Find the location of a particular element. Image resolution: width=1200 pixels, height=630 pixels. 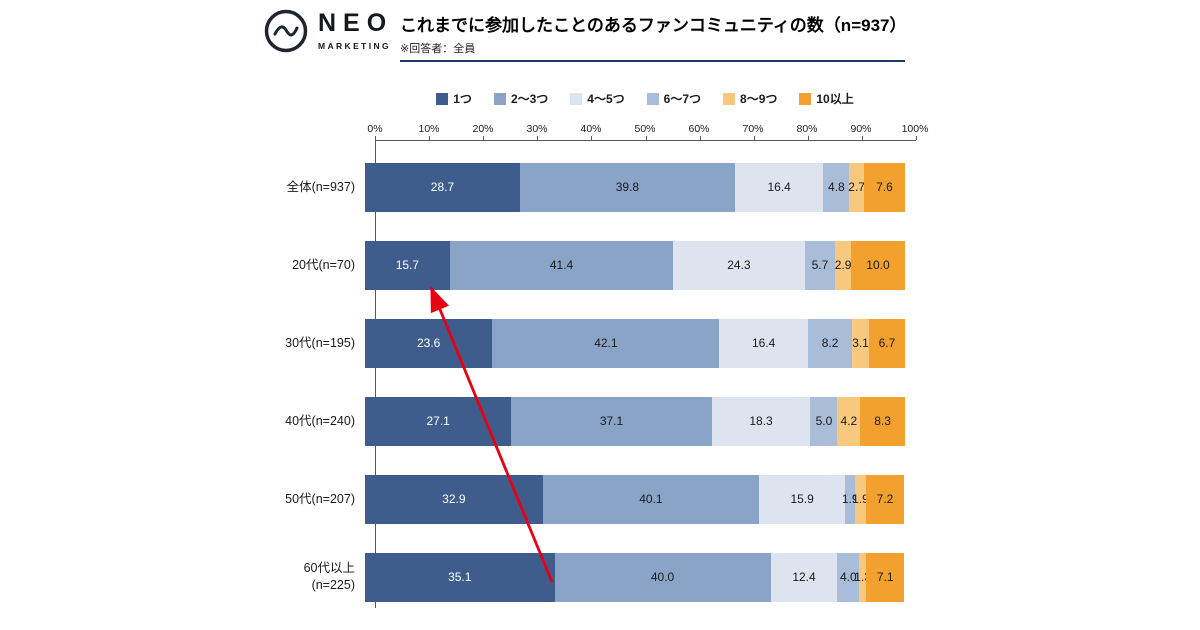

stacked-bar: 27.1 37.1 18.3 5.0 4.2 8.3 is located at coordinates (635, 421).